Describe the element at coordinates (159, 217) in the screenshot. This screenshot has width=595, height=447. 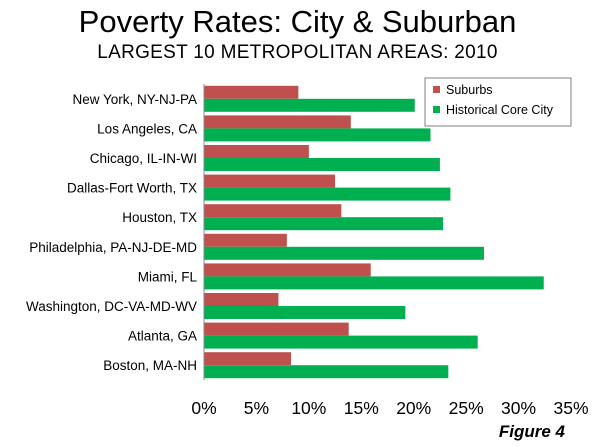
I see `category-label: Houston, TX` at that location.